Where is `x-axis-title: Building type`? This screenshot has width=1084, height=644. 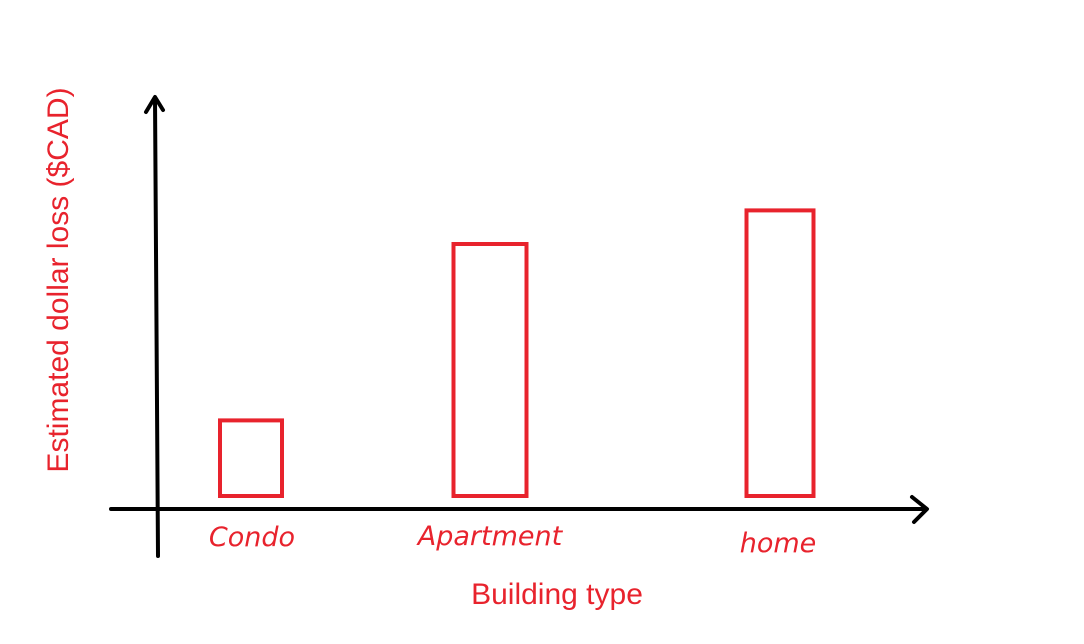
x-axis-title: Building type is located at coordinates (557, 594).